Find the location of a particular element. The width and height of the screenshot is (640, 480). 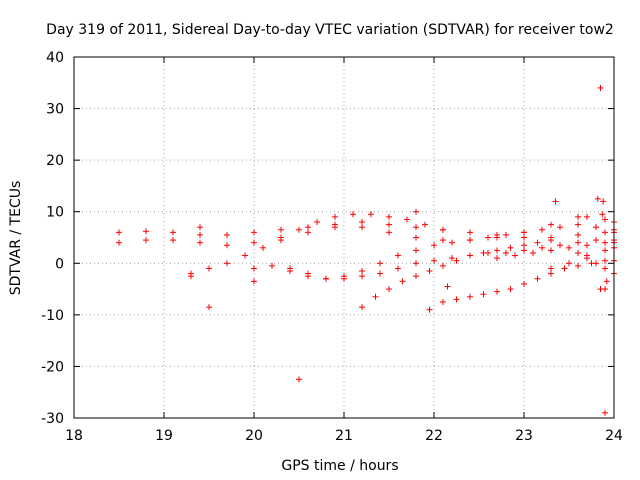

y-tick-label: 10 is located at coordinates (55, 213).